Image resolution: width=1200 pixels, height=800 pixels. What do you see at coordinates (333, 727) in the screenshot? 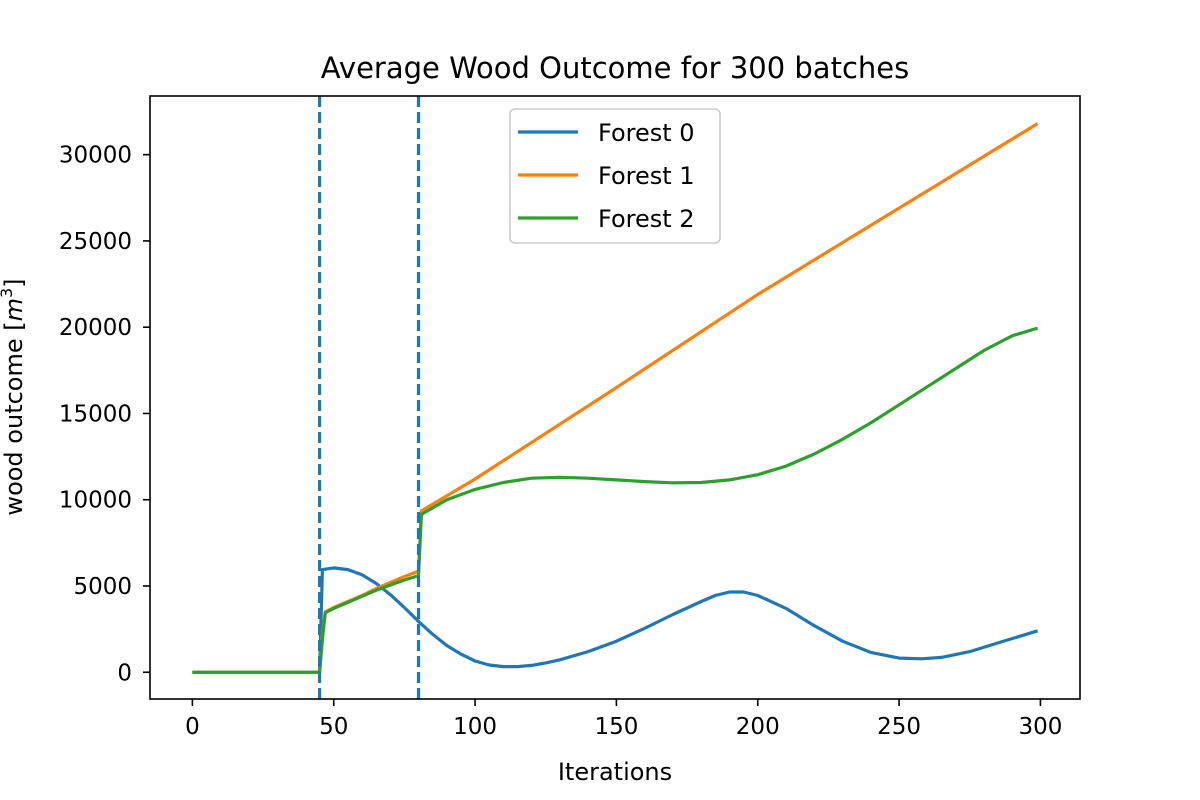
I see `x-tick-label: 50` at bounding box center [333, 727].